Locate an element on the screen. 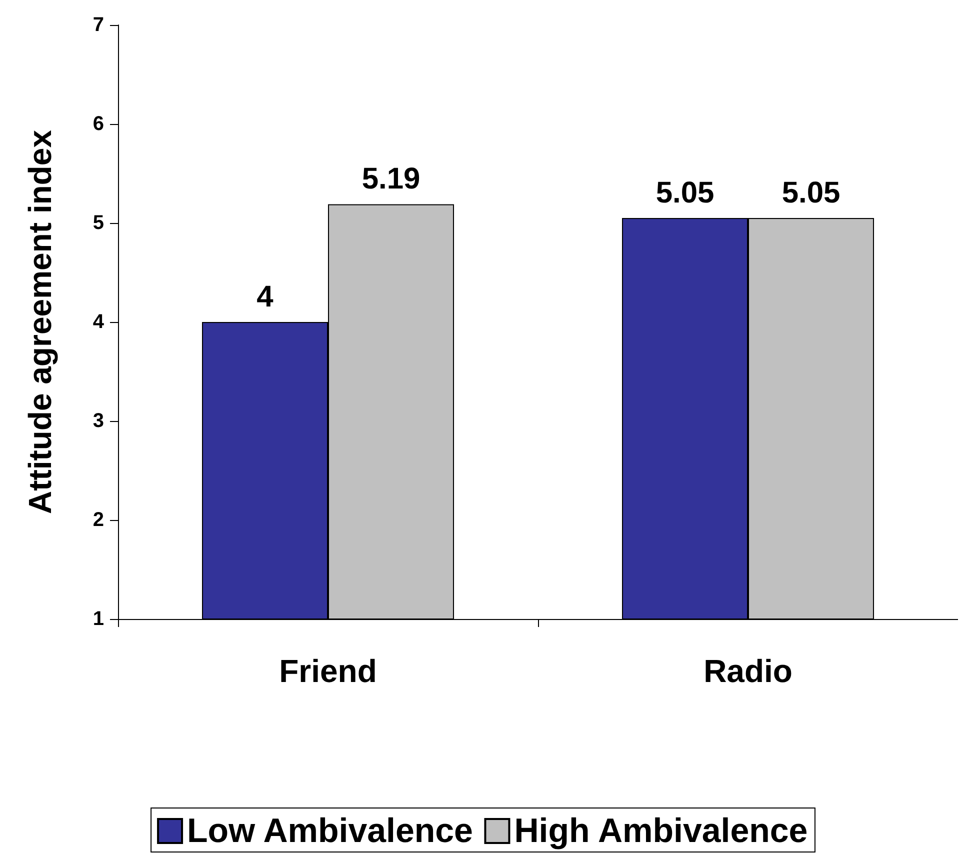 This screenshot has width=966, height=862. data-label: 4 is located at coordinates (265, 297).